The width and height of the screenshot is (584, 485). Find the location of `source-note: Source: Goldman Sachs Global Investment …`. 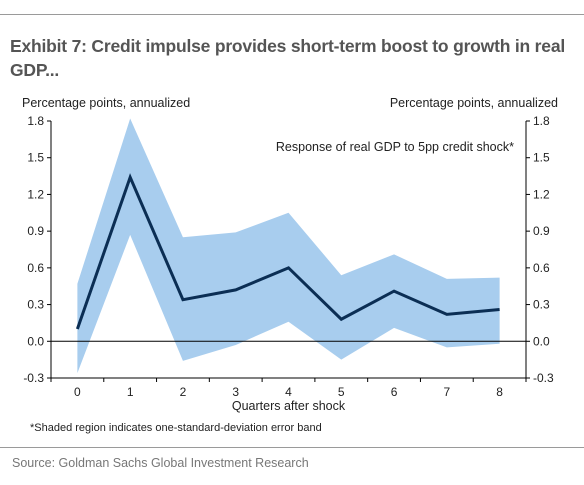

source-note: Source: Goldman Sachs Global Investment … is located at coordinates (160, 463).